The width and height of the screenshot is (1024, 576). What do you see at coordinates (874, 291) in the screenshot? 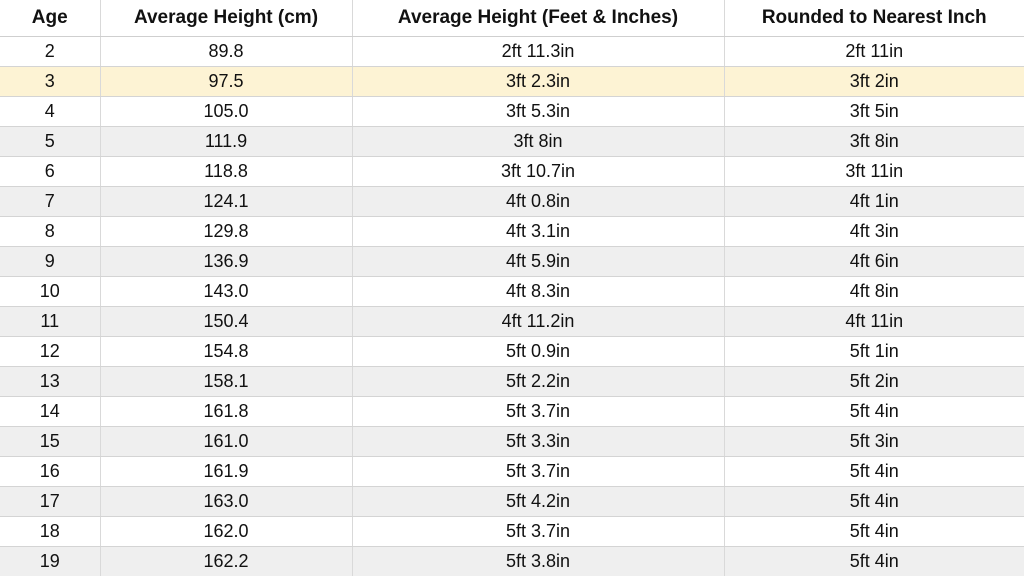
I see `cell-rounded: 4ft 8in` at bounding box center [874, 291].